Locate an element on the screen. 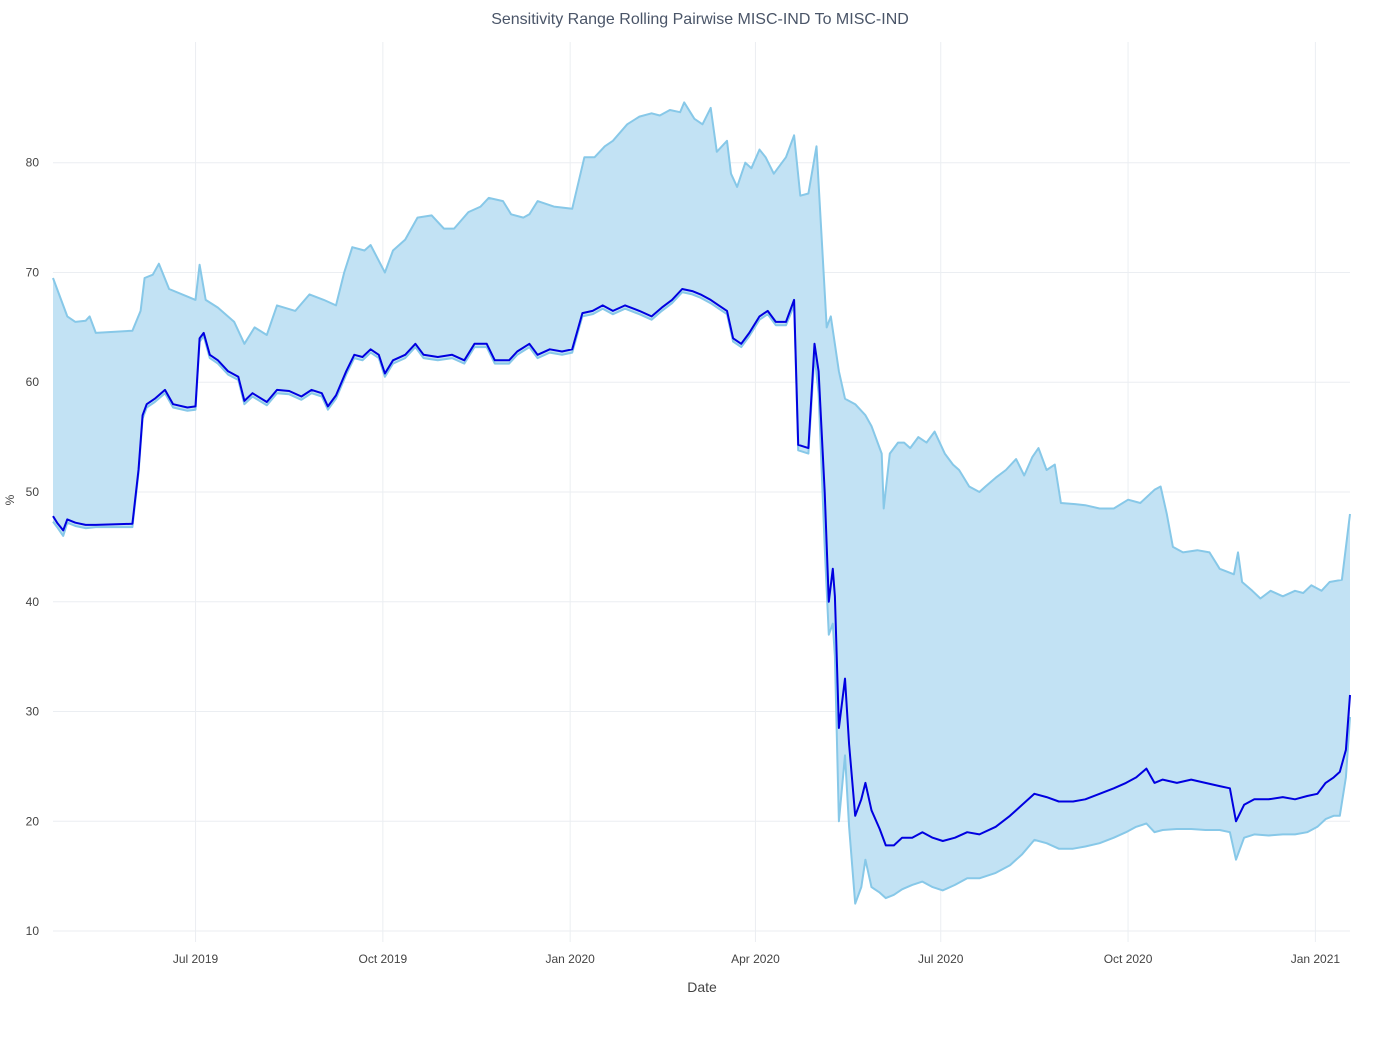 The height and width of the screenshot is (1055, 1400). x-tick-label: Apr 2020 is located at coordinates (755, 959).